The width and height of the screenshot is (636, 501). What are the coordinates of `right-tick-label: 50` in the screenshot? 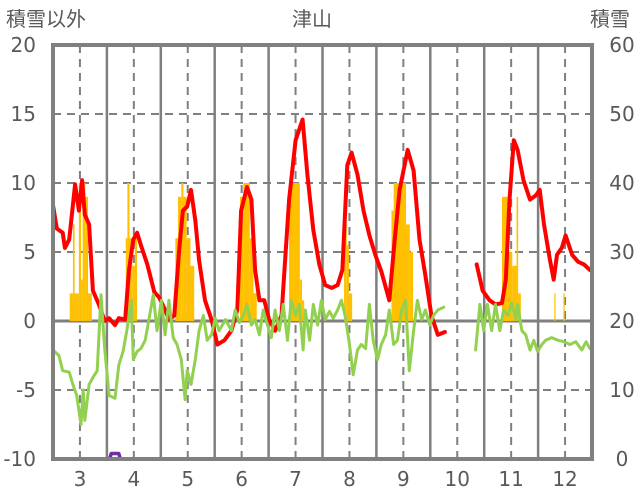 It's located at (621, 114).